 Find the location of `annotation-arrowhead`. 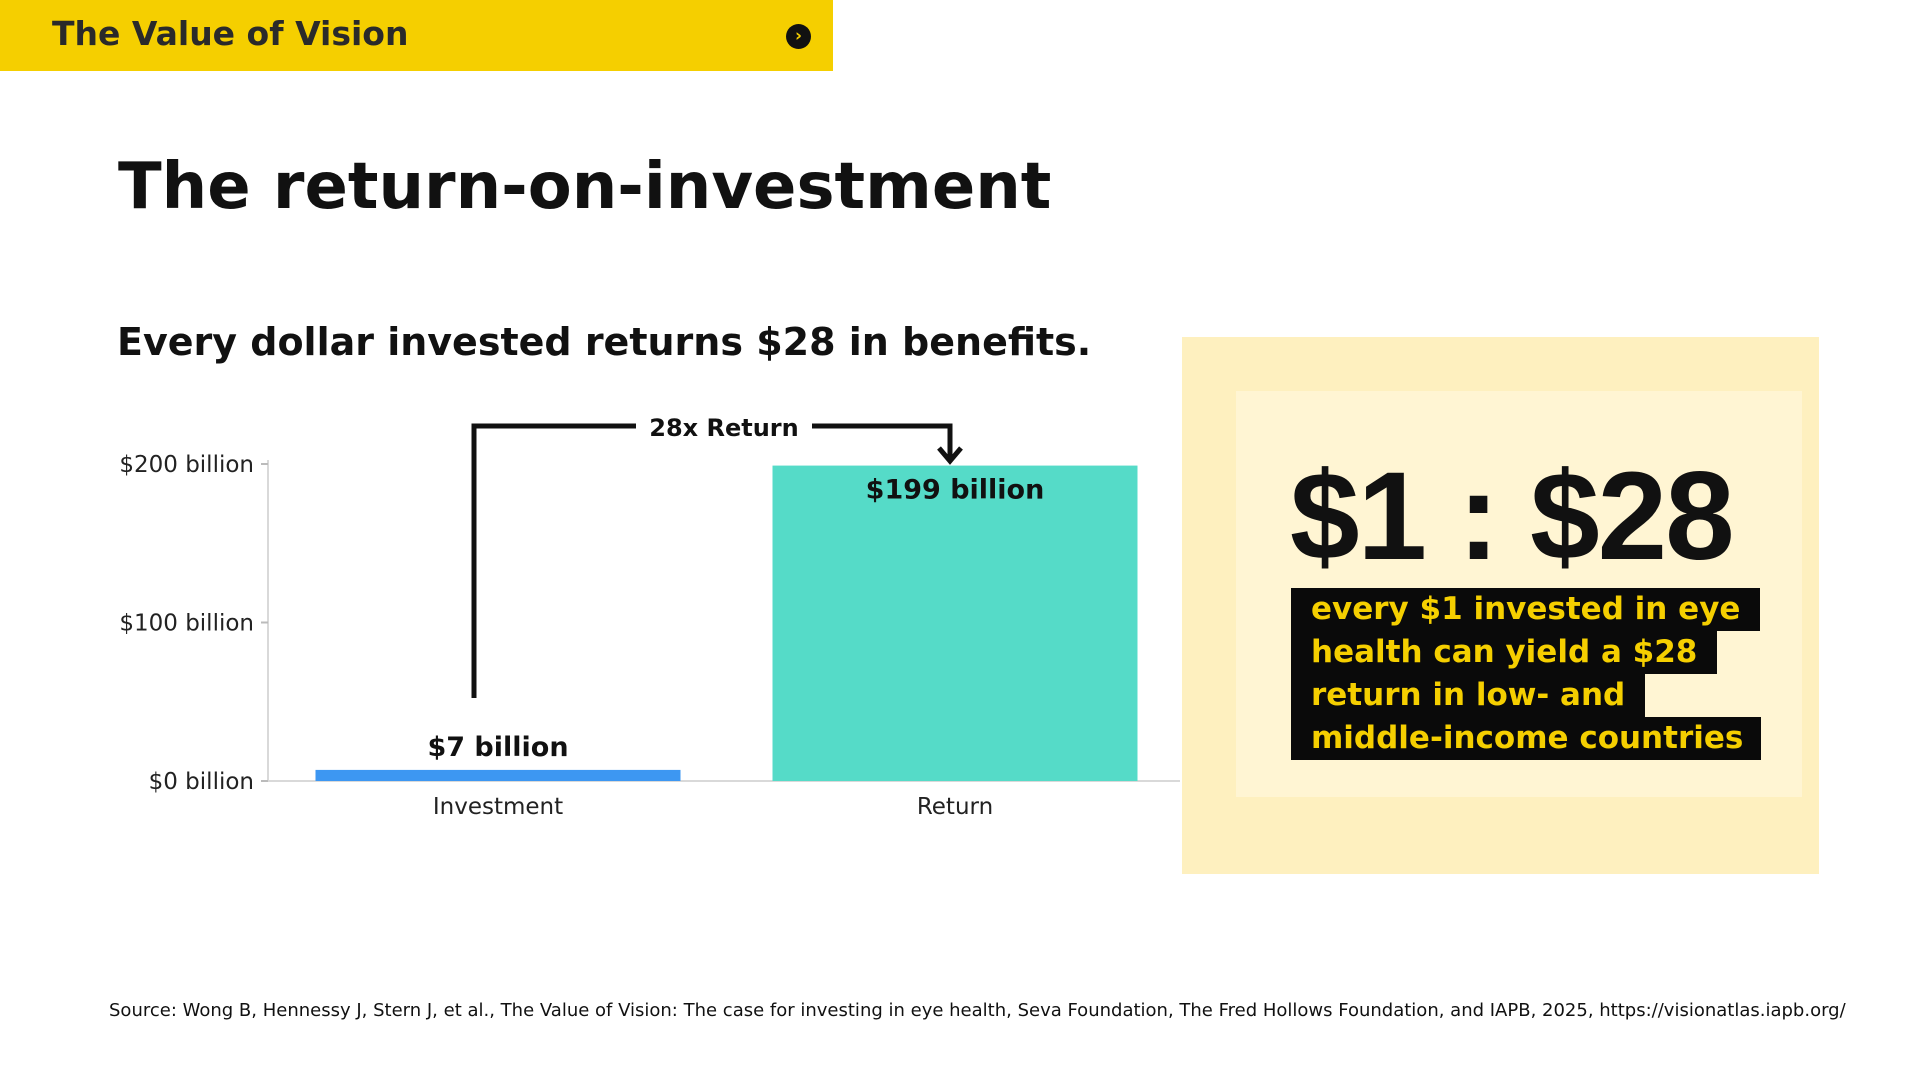

annotation-arrowhead is located at coordinates (950, 455).